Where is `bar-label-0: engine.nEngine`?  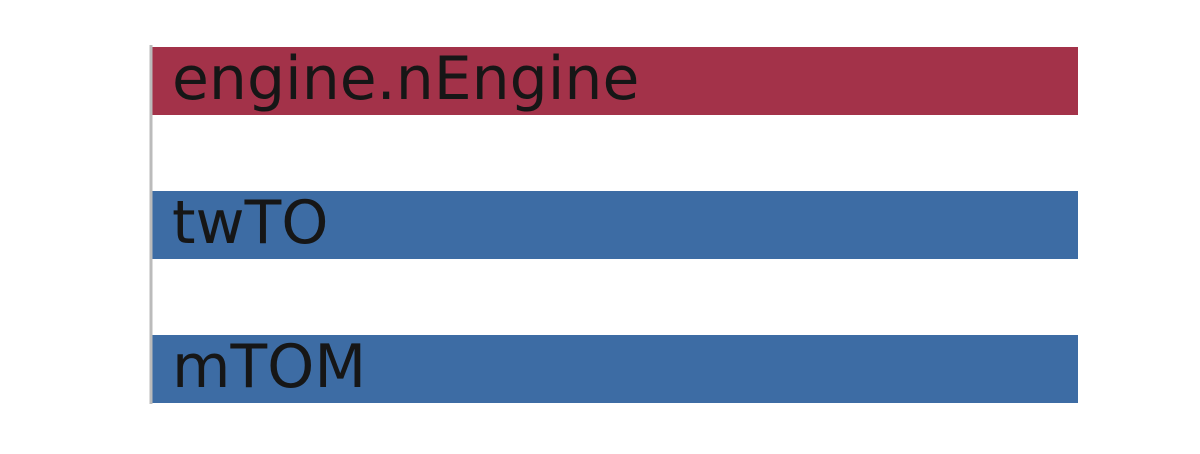
bar-label-0: engine.nEngine is located at coordinates (405, 79).